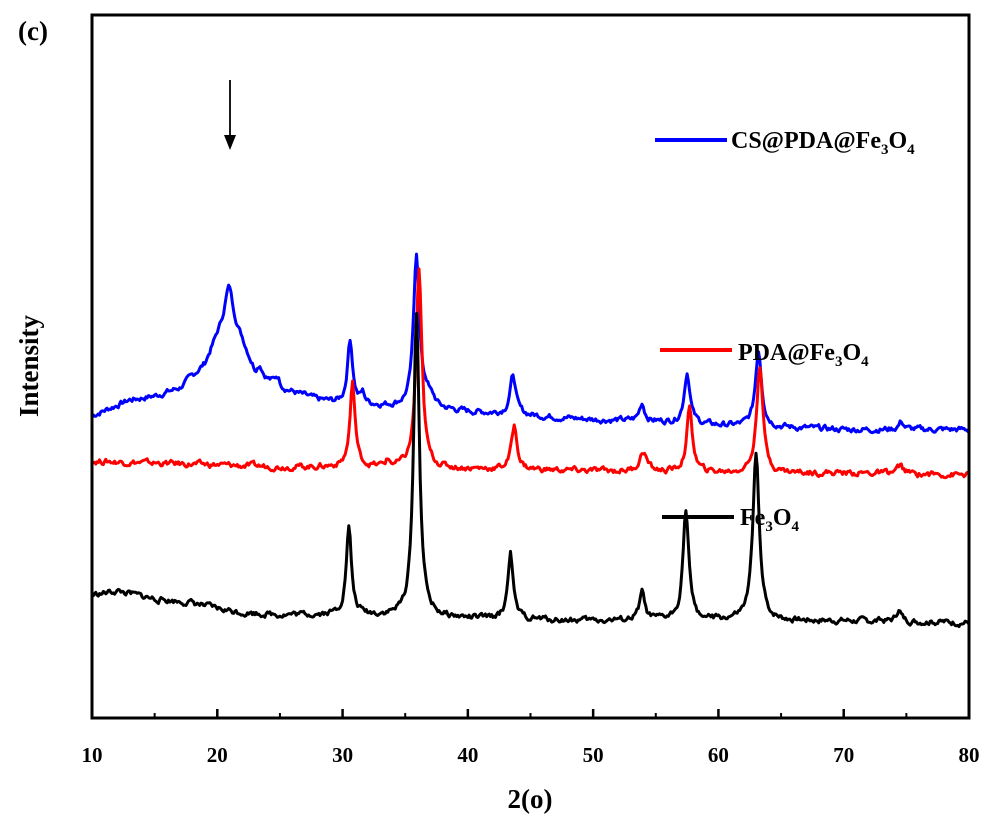 This screenshot has width=987, height=823. Describe the element at coordinates (785, 331) in the screenshot. I see `legend: CS@PDA@Fe3O4 PDA@Fe3O4 Fe3O4` at that location.